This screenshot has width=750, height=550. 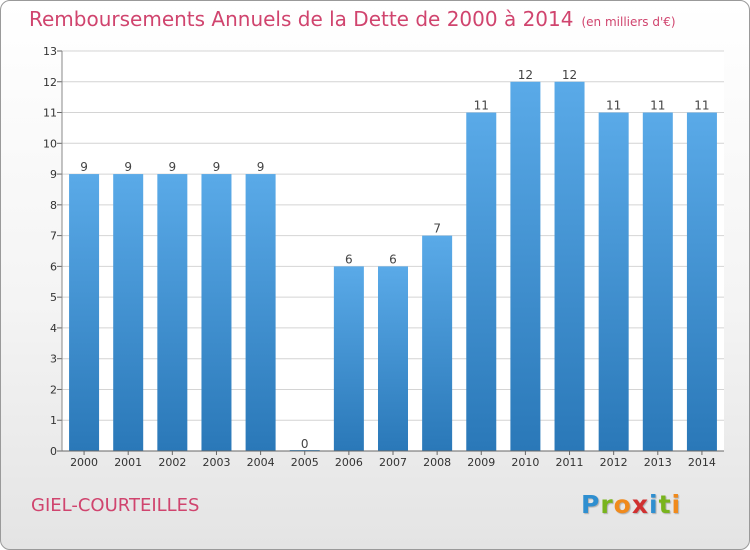 I want to click on y-tick-label: 11, so click(x=50, y=113).